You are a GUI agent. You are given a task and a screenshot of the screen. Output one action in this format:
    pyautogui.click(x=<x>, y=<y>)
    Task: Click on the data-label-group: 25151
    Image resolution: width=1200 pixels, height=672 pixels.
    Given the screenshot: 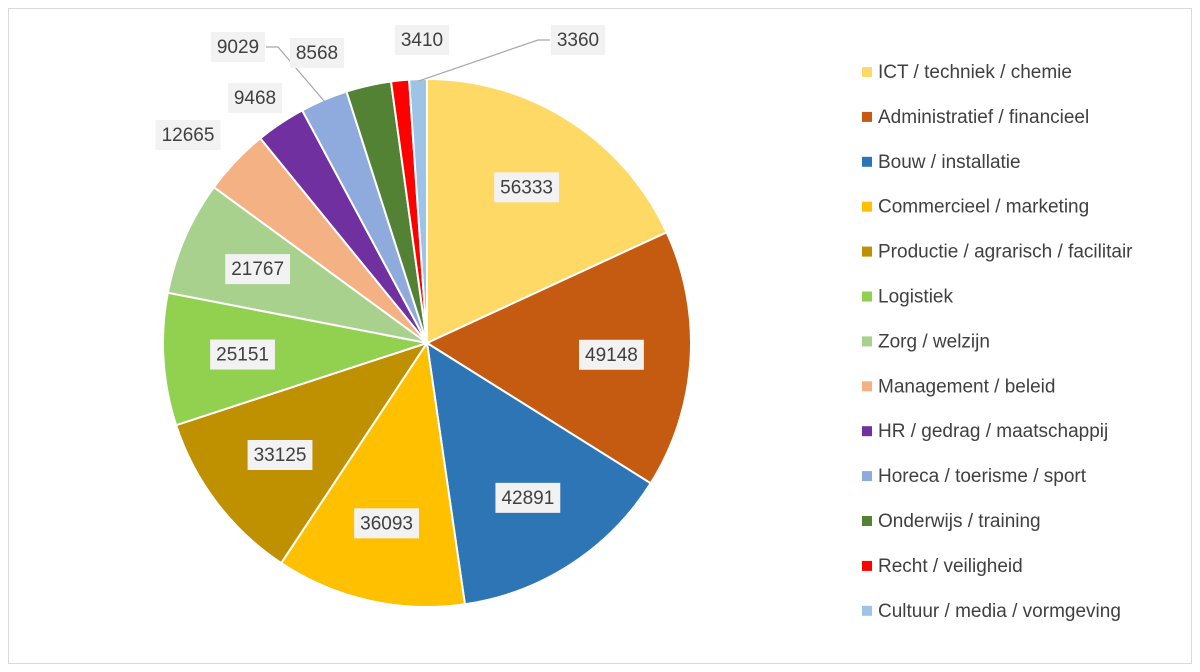 What is the action you would take?
    pyautogui.click(x=242, y=354)
    